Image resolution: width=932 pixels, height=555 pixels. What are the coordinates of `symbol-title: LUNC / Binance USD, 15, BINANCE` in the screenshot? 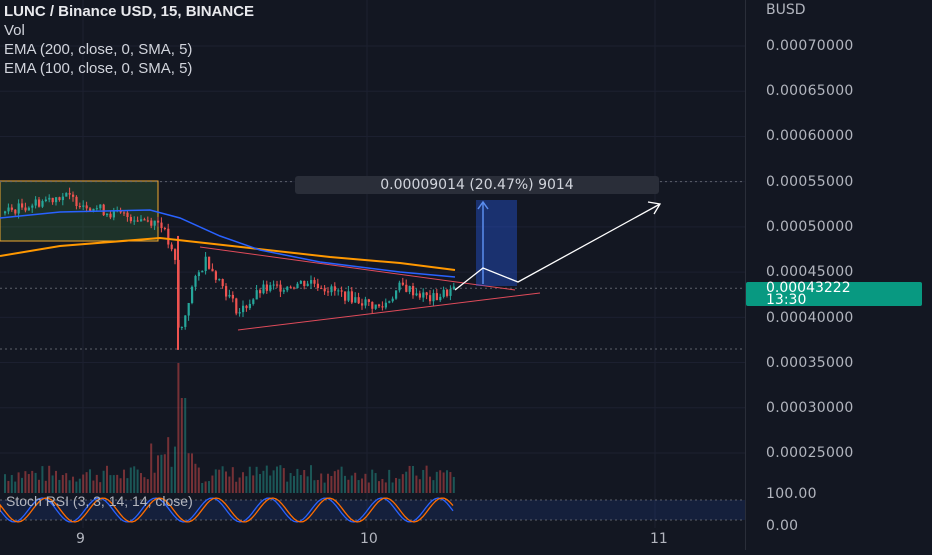 It's located at (129, 11).